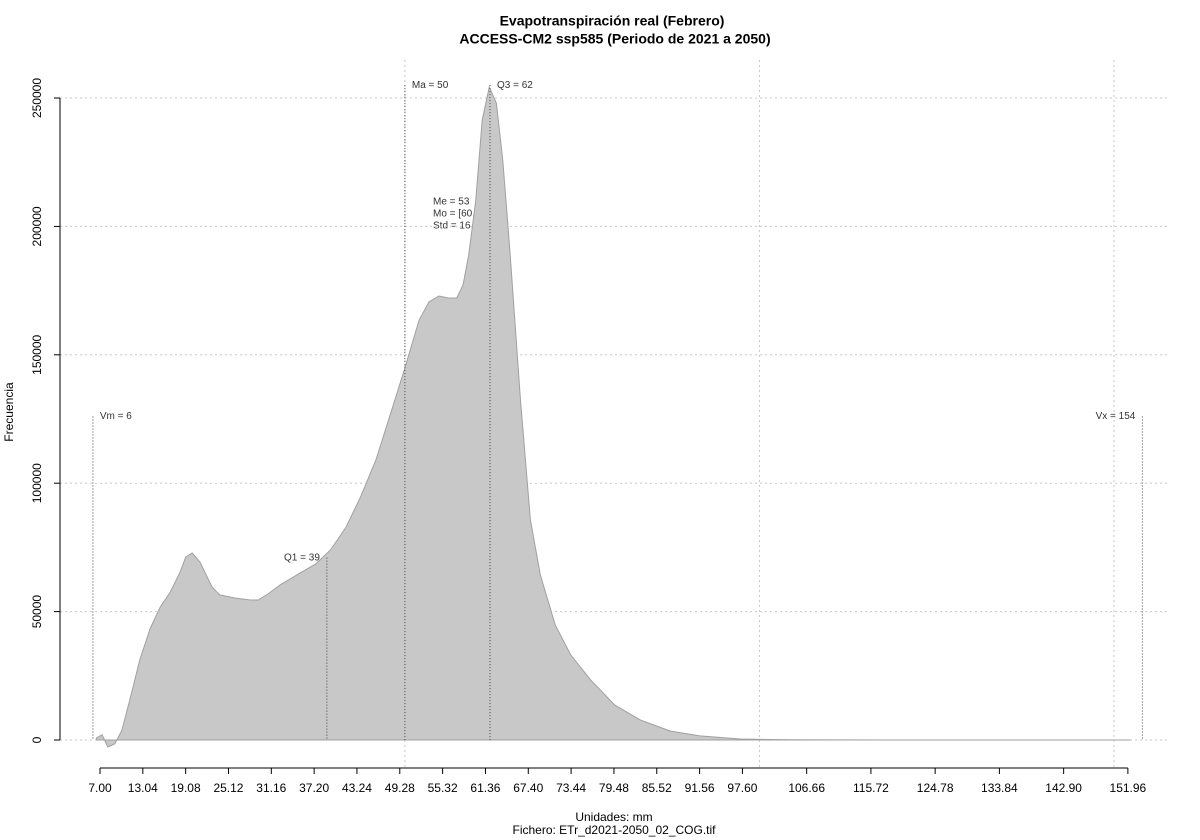 The image size is (1200, 840). What do you see at coordinates (357, 788) in the screenshot?
I see `x-tick-label: 43.24` at bounding box center [357, 788].